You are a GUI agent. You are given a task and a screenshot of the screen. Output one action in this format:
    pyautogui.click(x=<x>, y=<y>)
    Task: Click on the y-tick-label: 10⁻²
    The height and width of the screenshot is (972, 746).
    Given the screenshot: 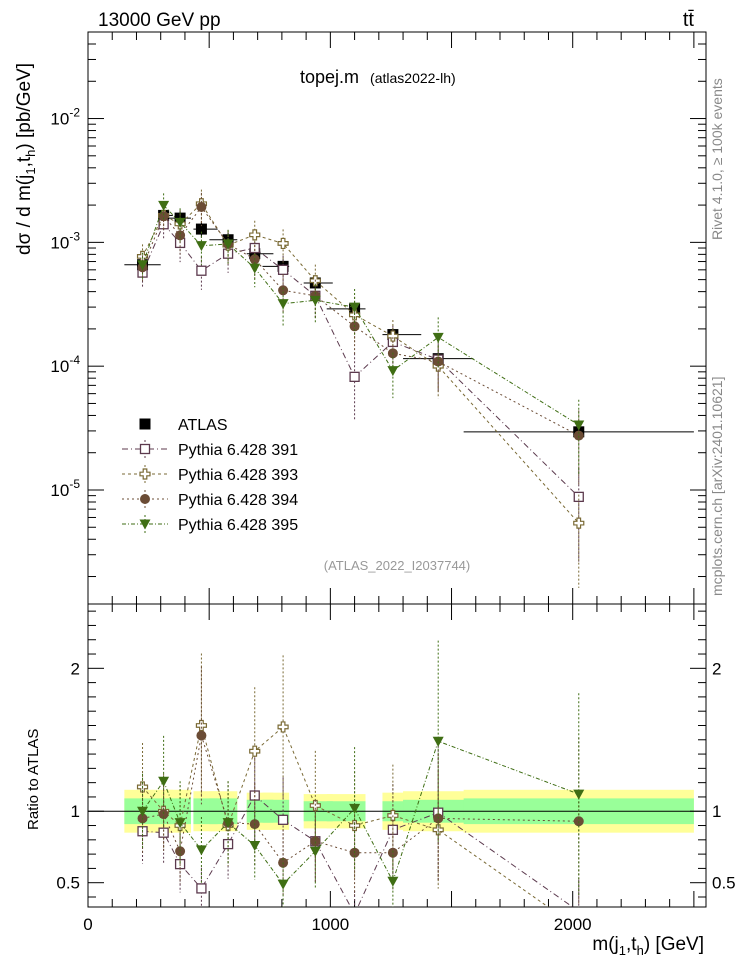 What is the action you would take?
    pyautogui.click(x=65, y=117)
    